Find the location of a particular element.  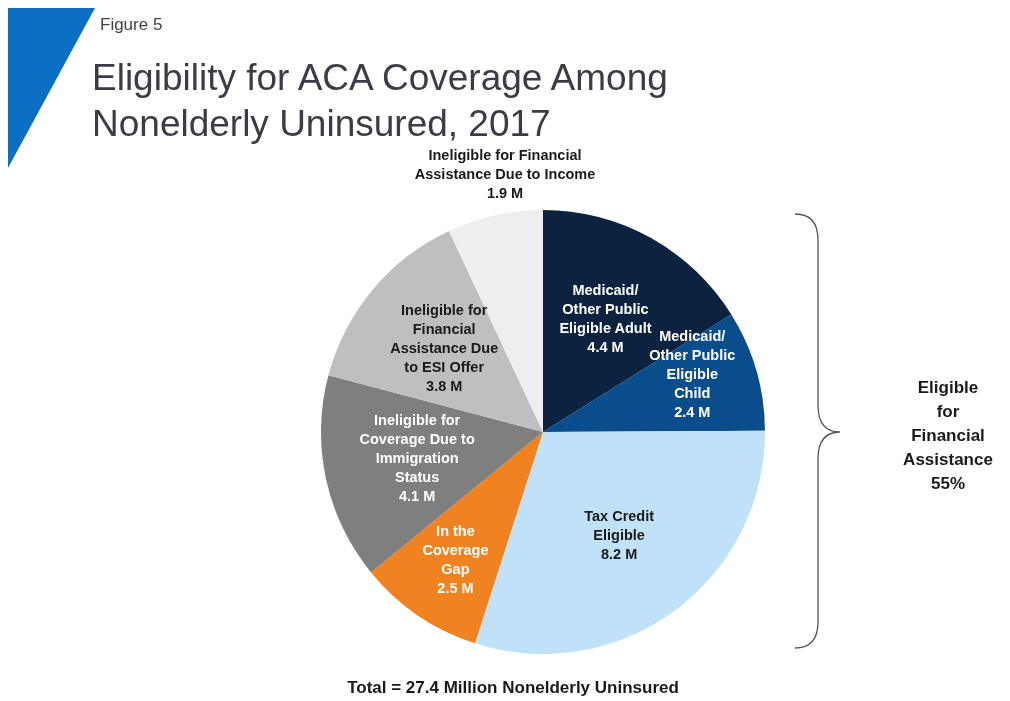

slice-label: Ineligible for Financial Assistance Due to Income is located at coordinates (505, 164).